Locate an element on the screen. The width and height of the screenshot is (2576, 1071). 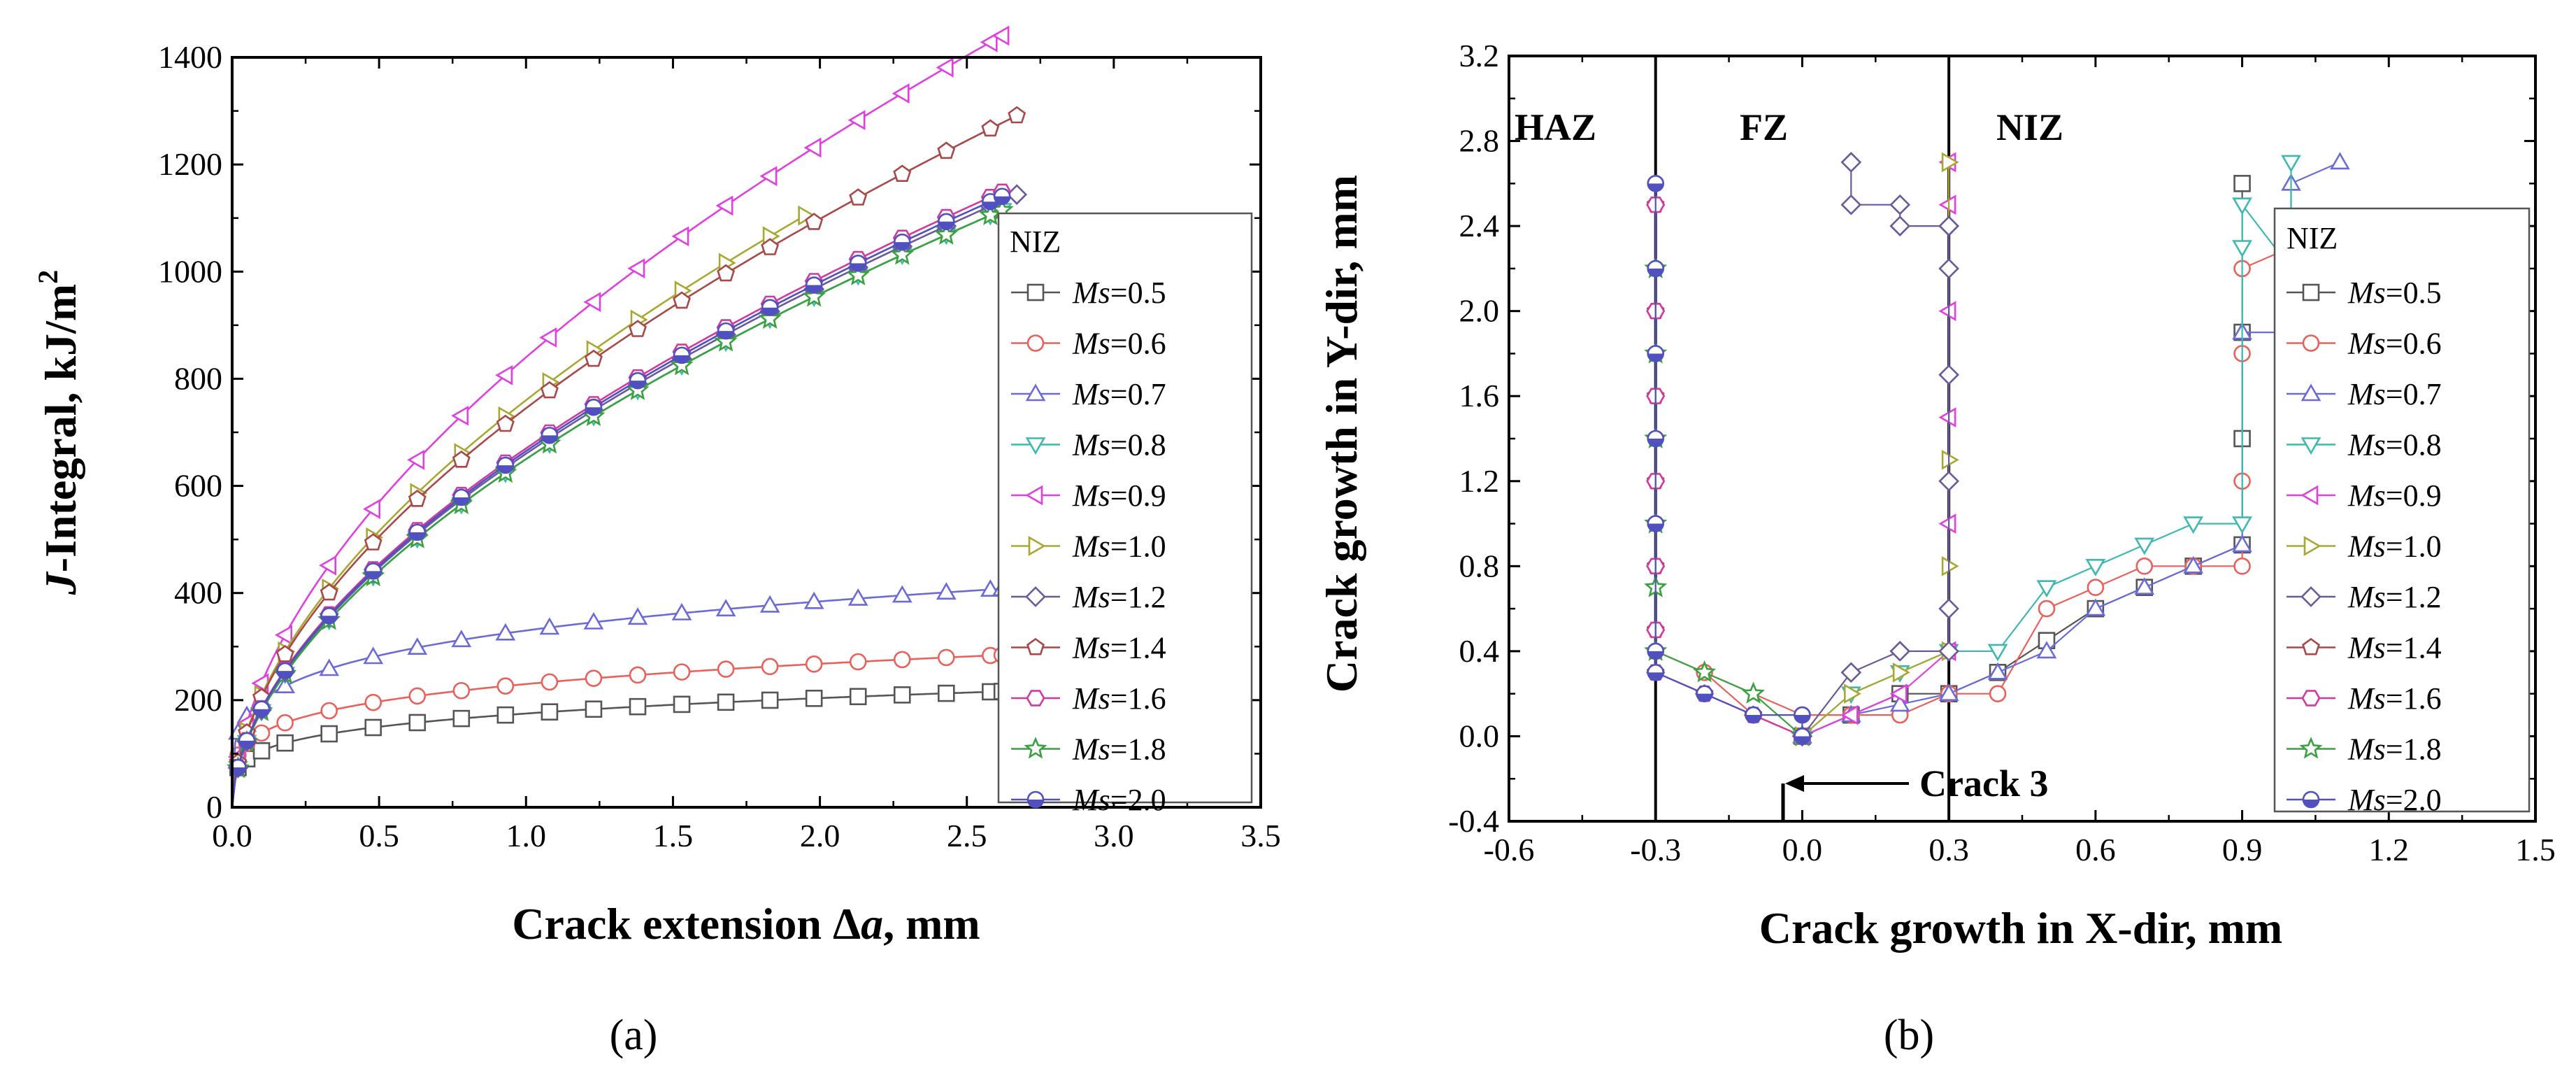
panel-b-legend-label: Ms=0.6 is located at coordinates (2394, 344).